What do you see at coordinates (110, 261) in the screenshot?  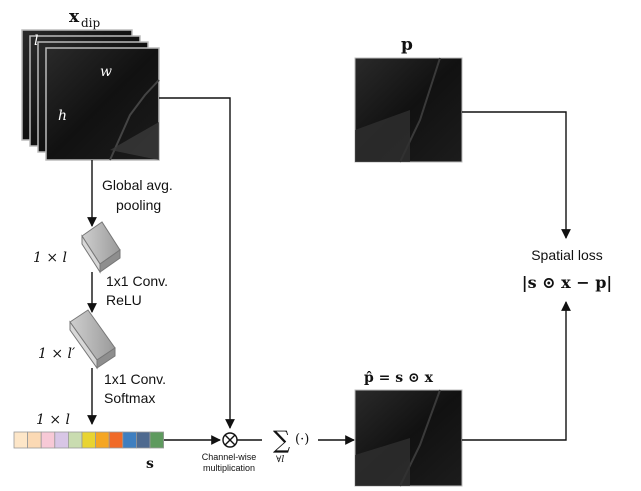 I see `box1-bottom` at bounding box center [110, 261].